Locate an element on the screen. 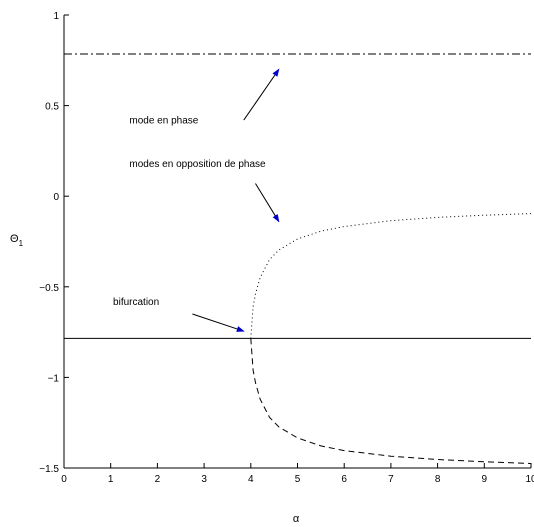 Image resolution: width=534 pixels, height=527 pixels. annotation-text: bifurcation is located at coordinates (136, 302).